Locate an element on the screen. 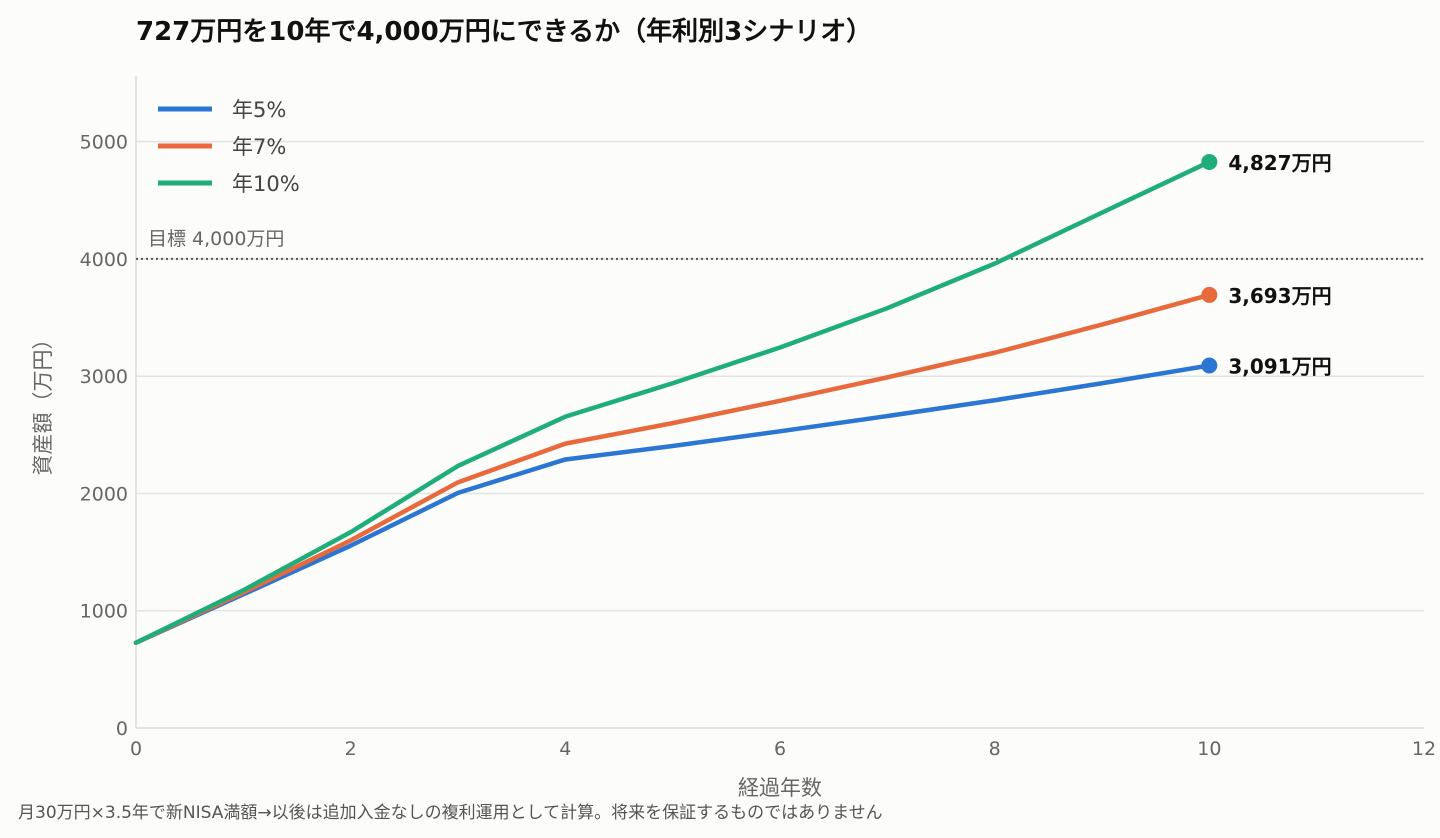 This screenshot has width=1440, height=838. series-end-label: 3,091万円 is located at coordinates (1279, 367).